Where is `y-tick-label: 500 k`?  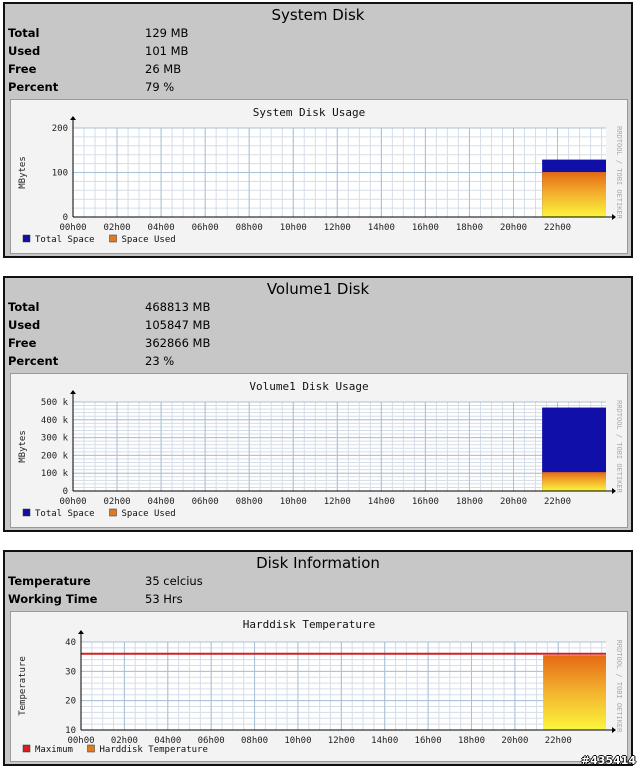
y-tick-label: 500 k is located at coordinates (55, 403).